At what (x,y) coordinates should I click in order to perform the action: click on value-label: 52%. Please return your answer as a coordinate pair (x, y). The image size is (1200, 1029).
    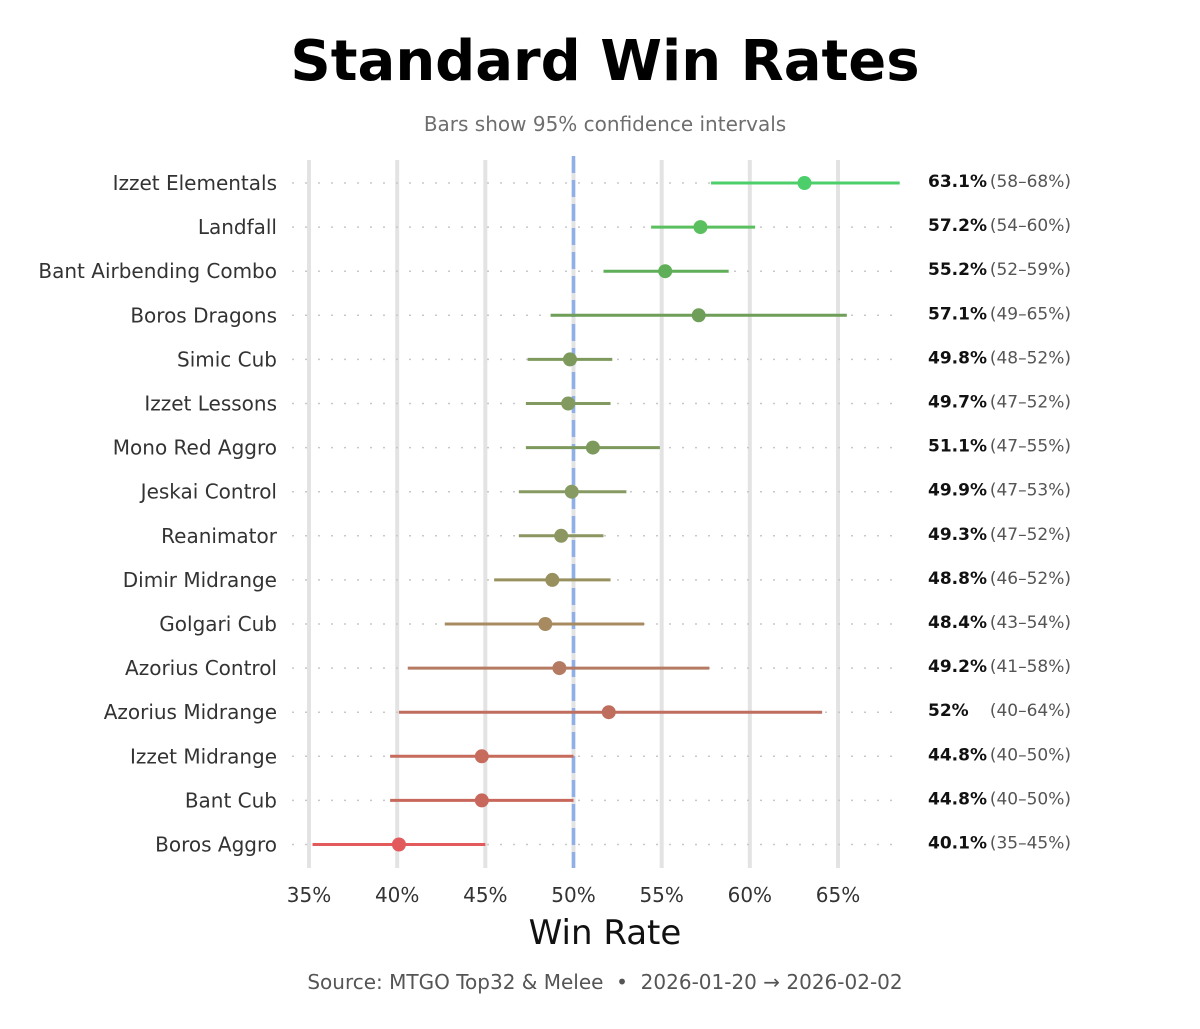
    Looking at the image, I should click on (948, 711).